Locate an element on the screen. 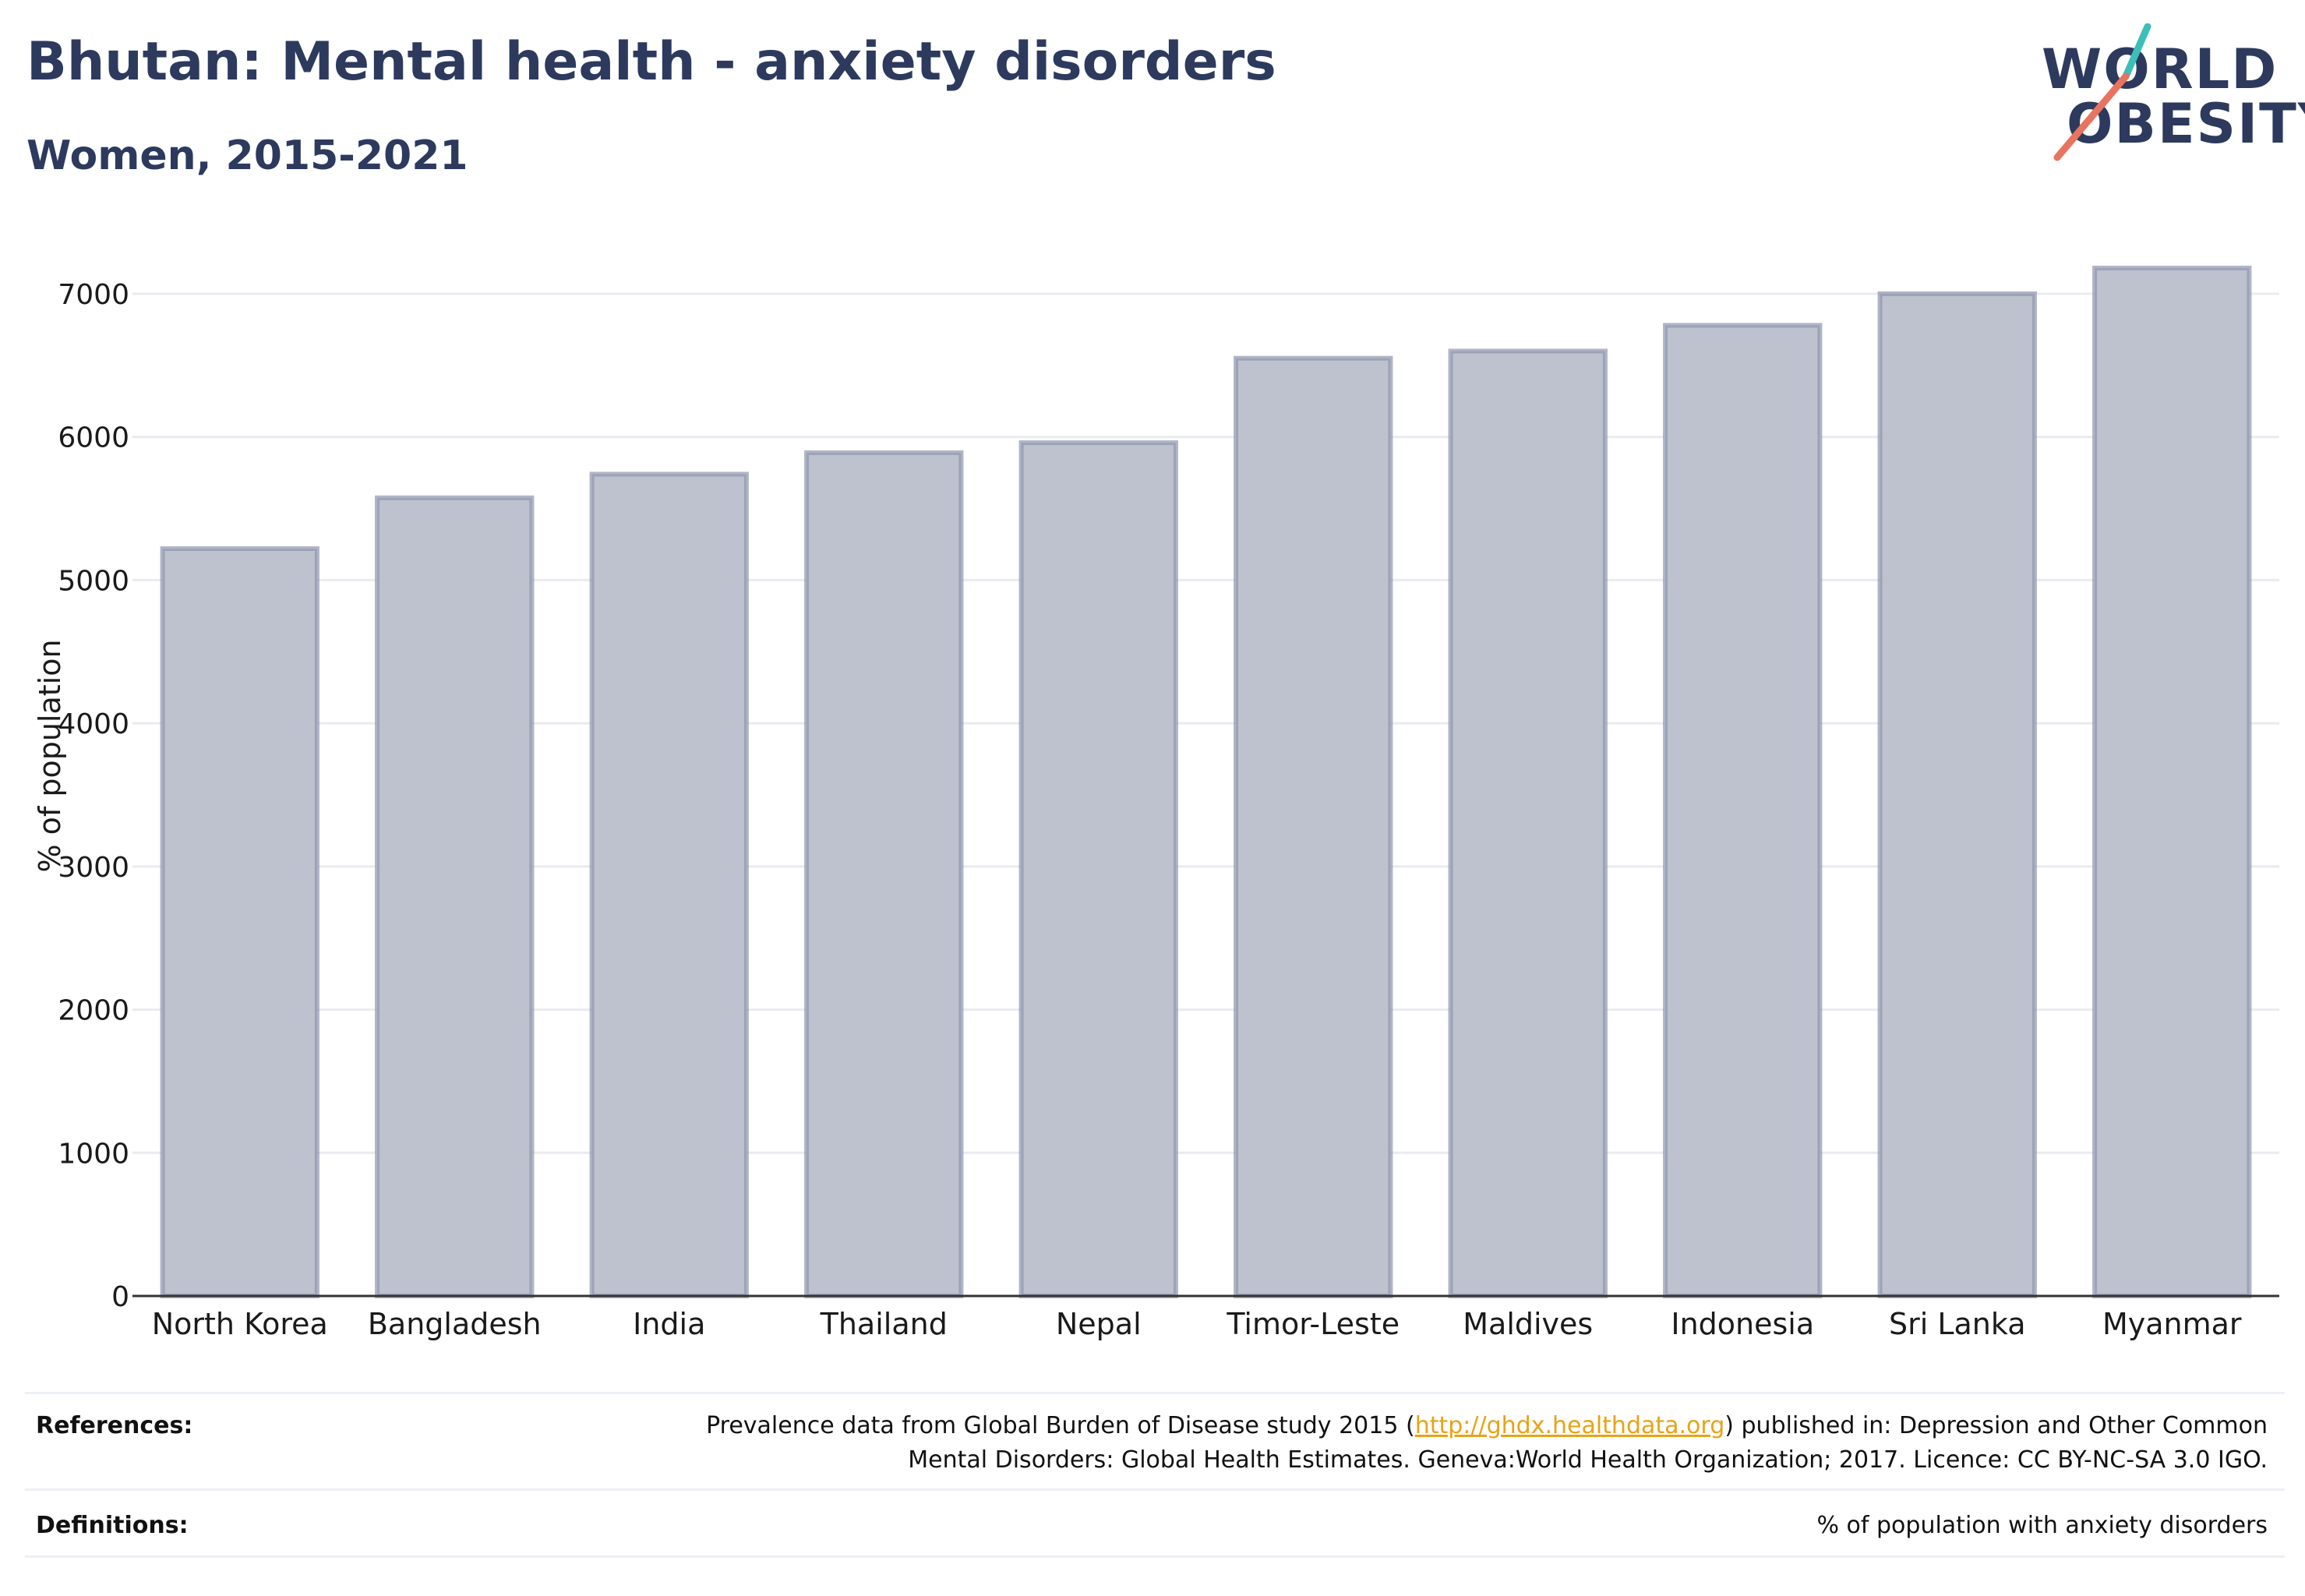 The width and height of the screenshot is (2305, 1596). bar-maldives is located at coordinates (1528, 823).